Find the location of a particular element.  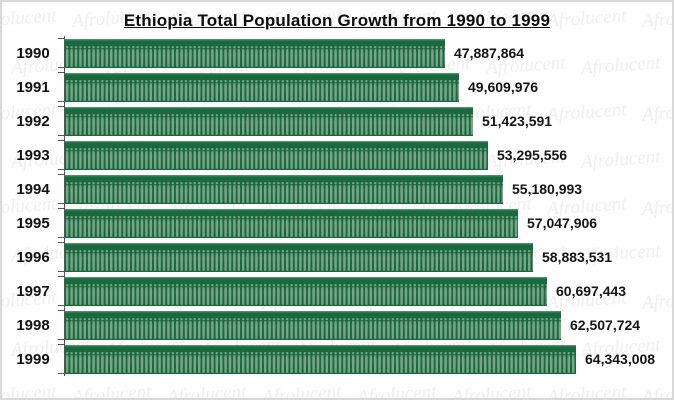

value-label: 47,887,864 is located at coordinates (489, 53).